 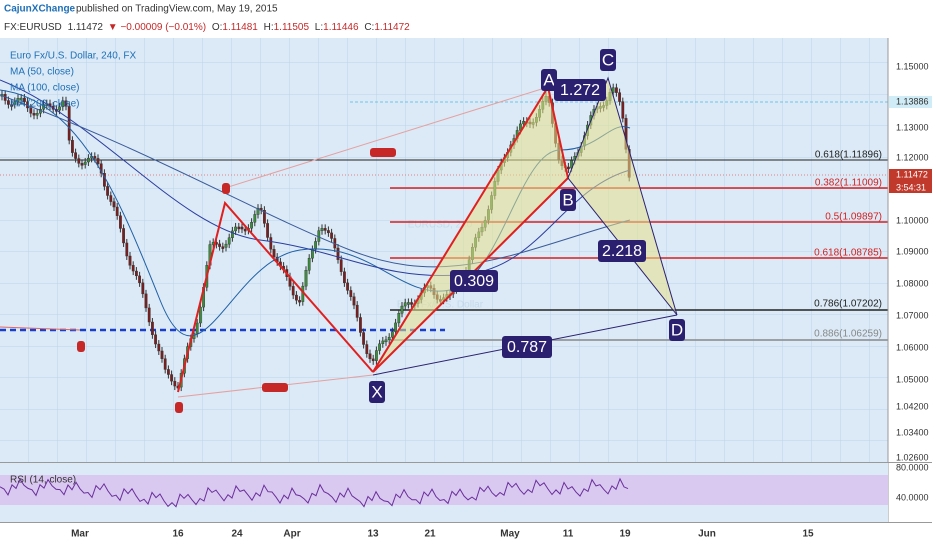 I want to click on price: 1.11472, so click(x=86, y=27).